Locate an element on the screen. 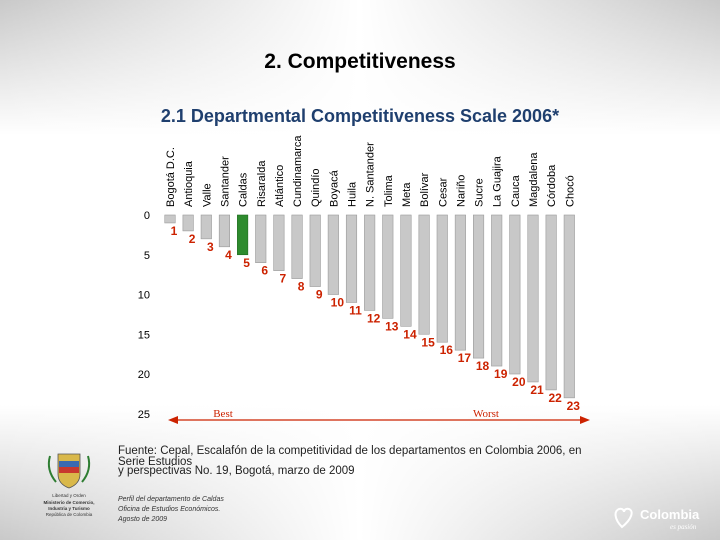 The width and height of the screenshot is (720, 540). data-label: 10 is located at coordinates (338, 303).